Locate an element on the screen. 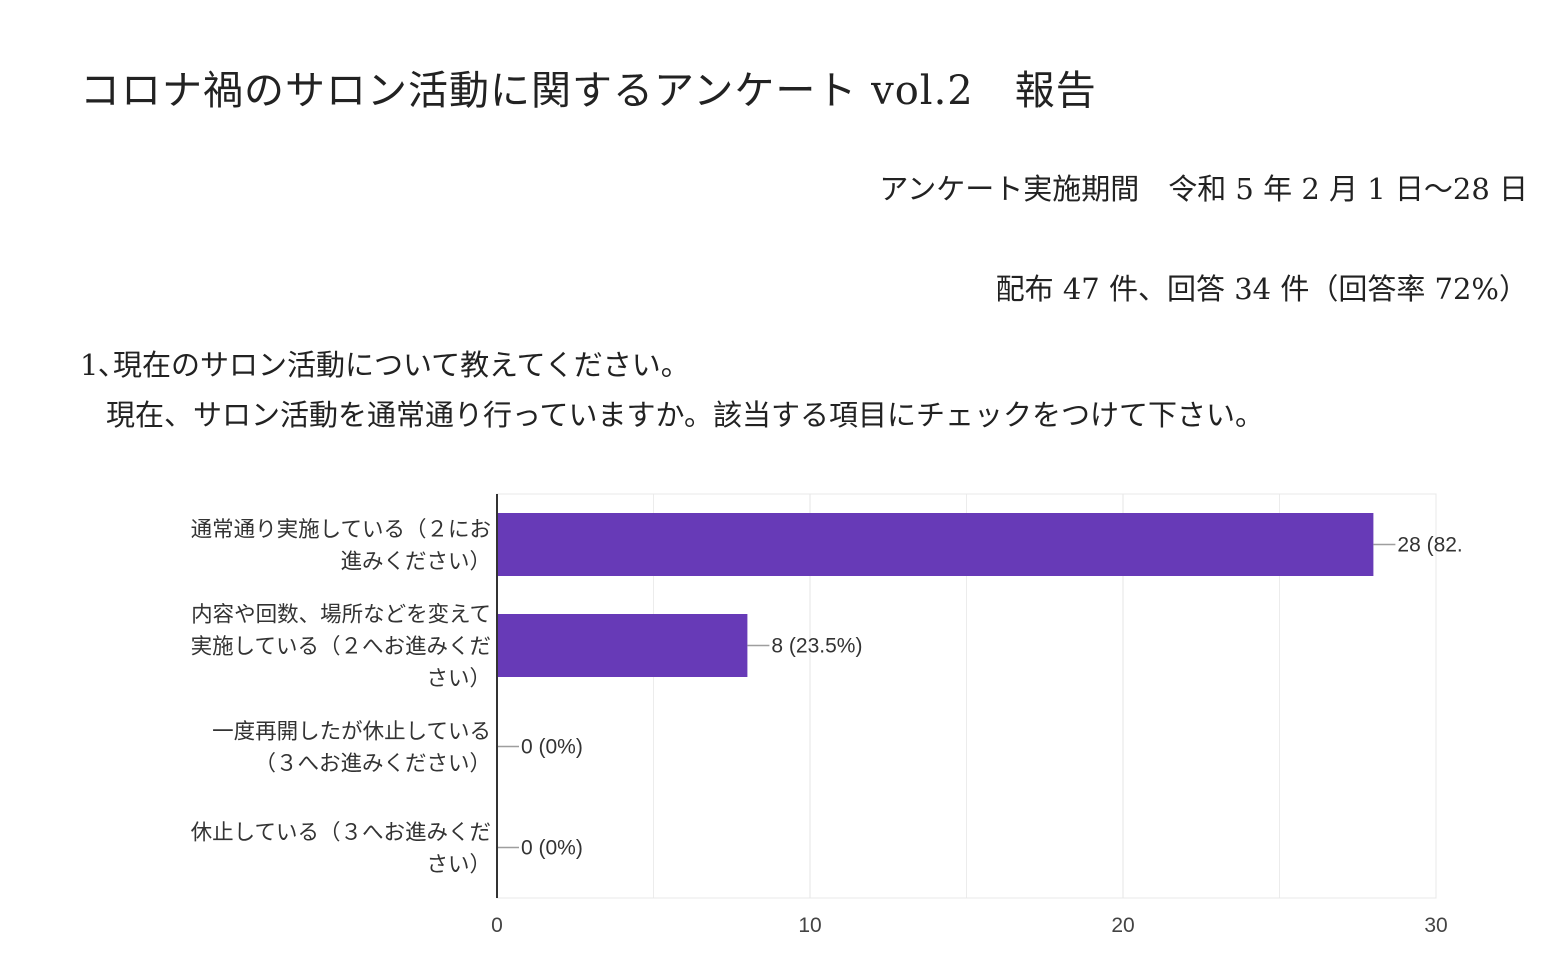 The height and width of the screenshot is (972, 1560). question-text: 現在、サロン活動を通常通り行っていますか。該当する項目にチェックをつけて下さい。 is located at coordinates (685, 415).